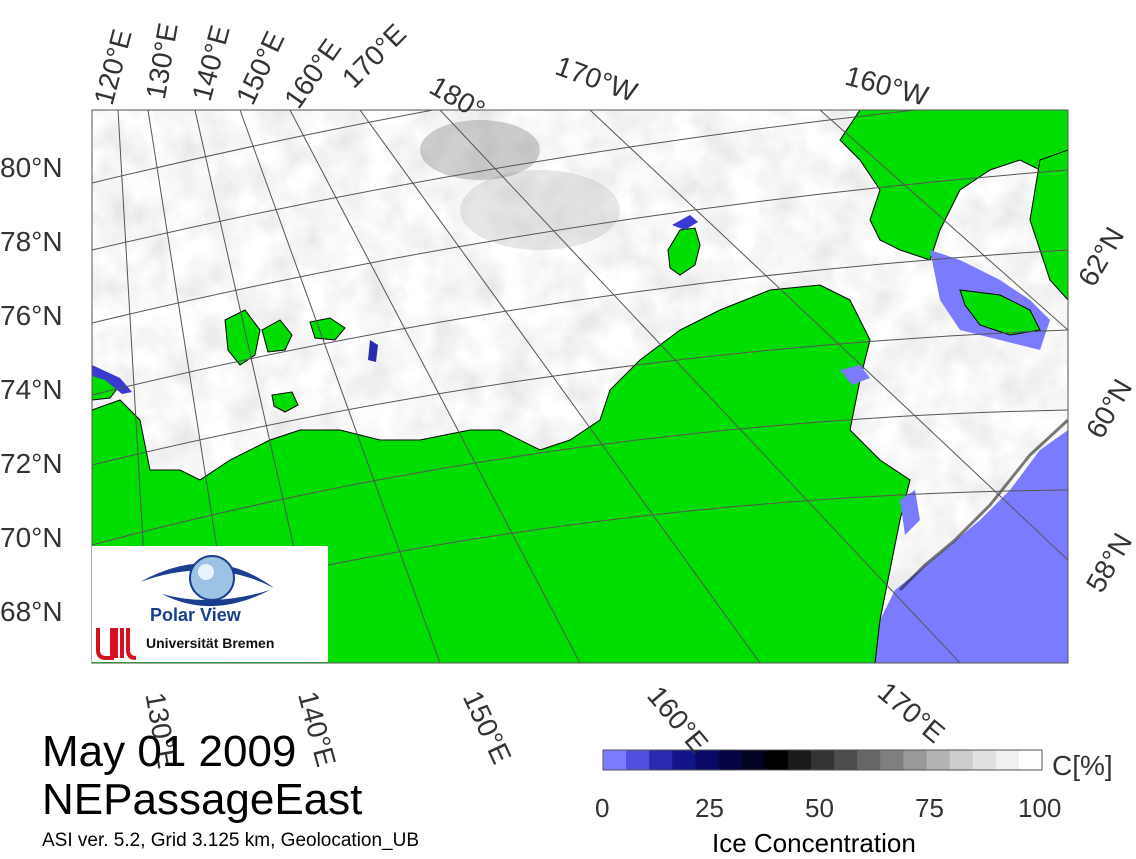 This screenshot has height=859, width=1136. I want to click on land-alaska-east, so click(1048, 225).